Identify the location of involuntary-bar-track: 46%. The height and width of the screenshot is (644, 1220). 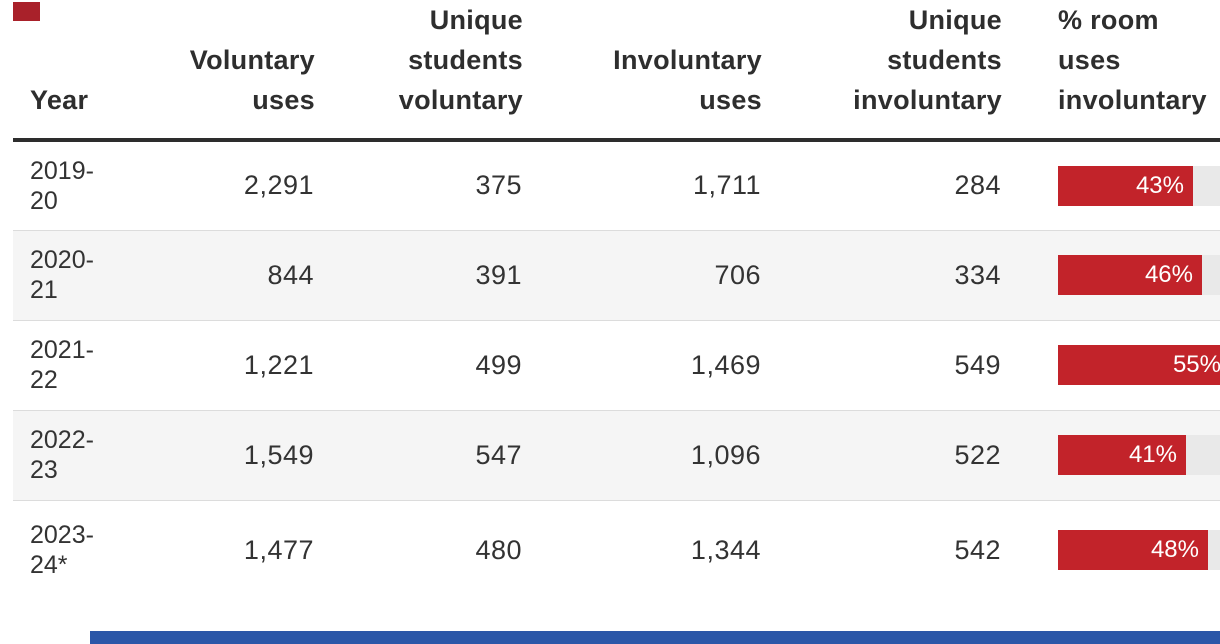
(1139, 275).